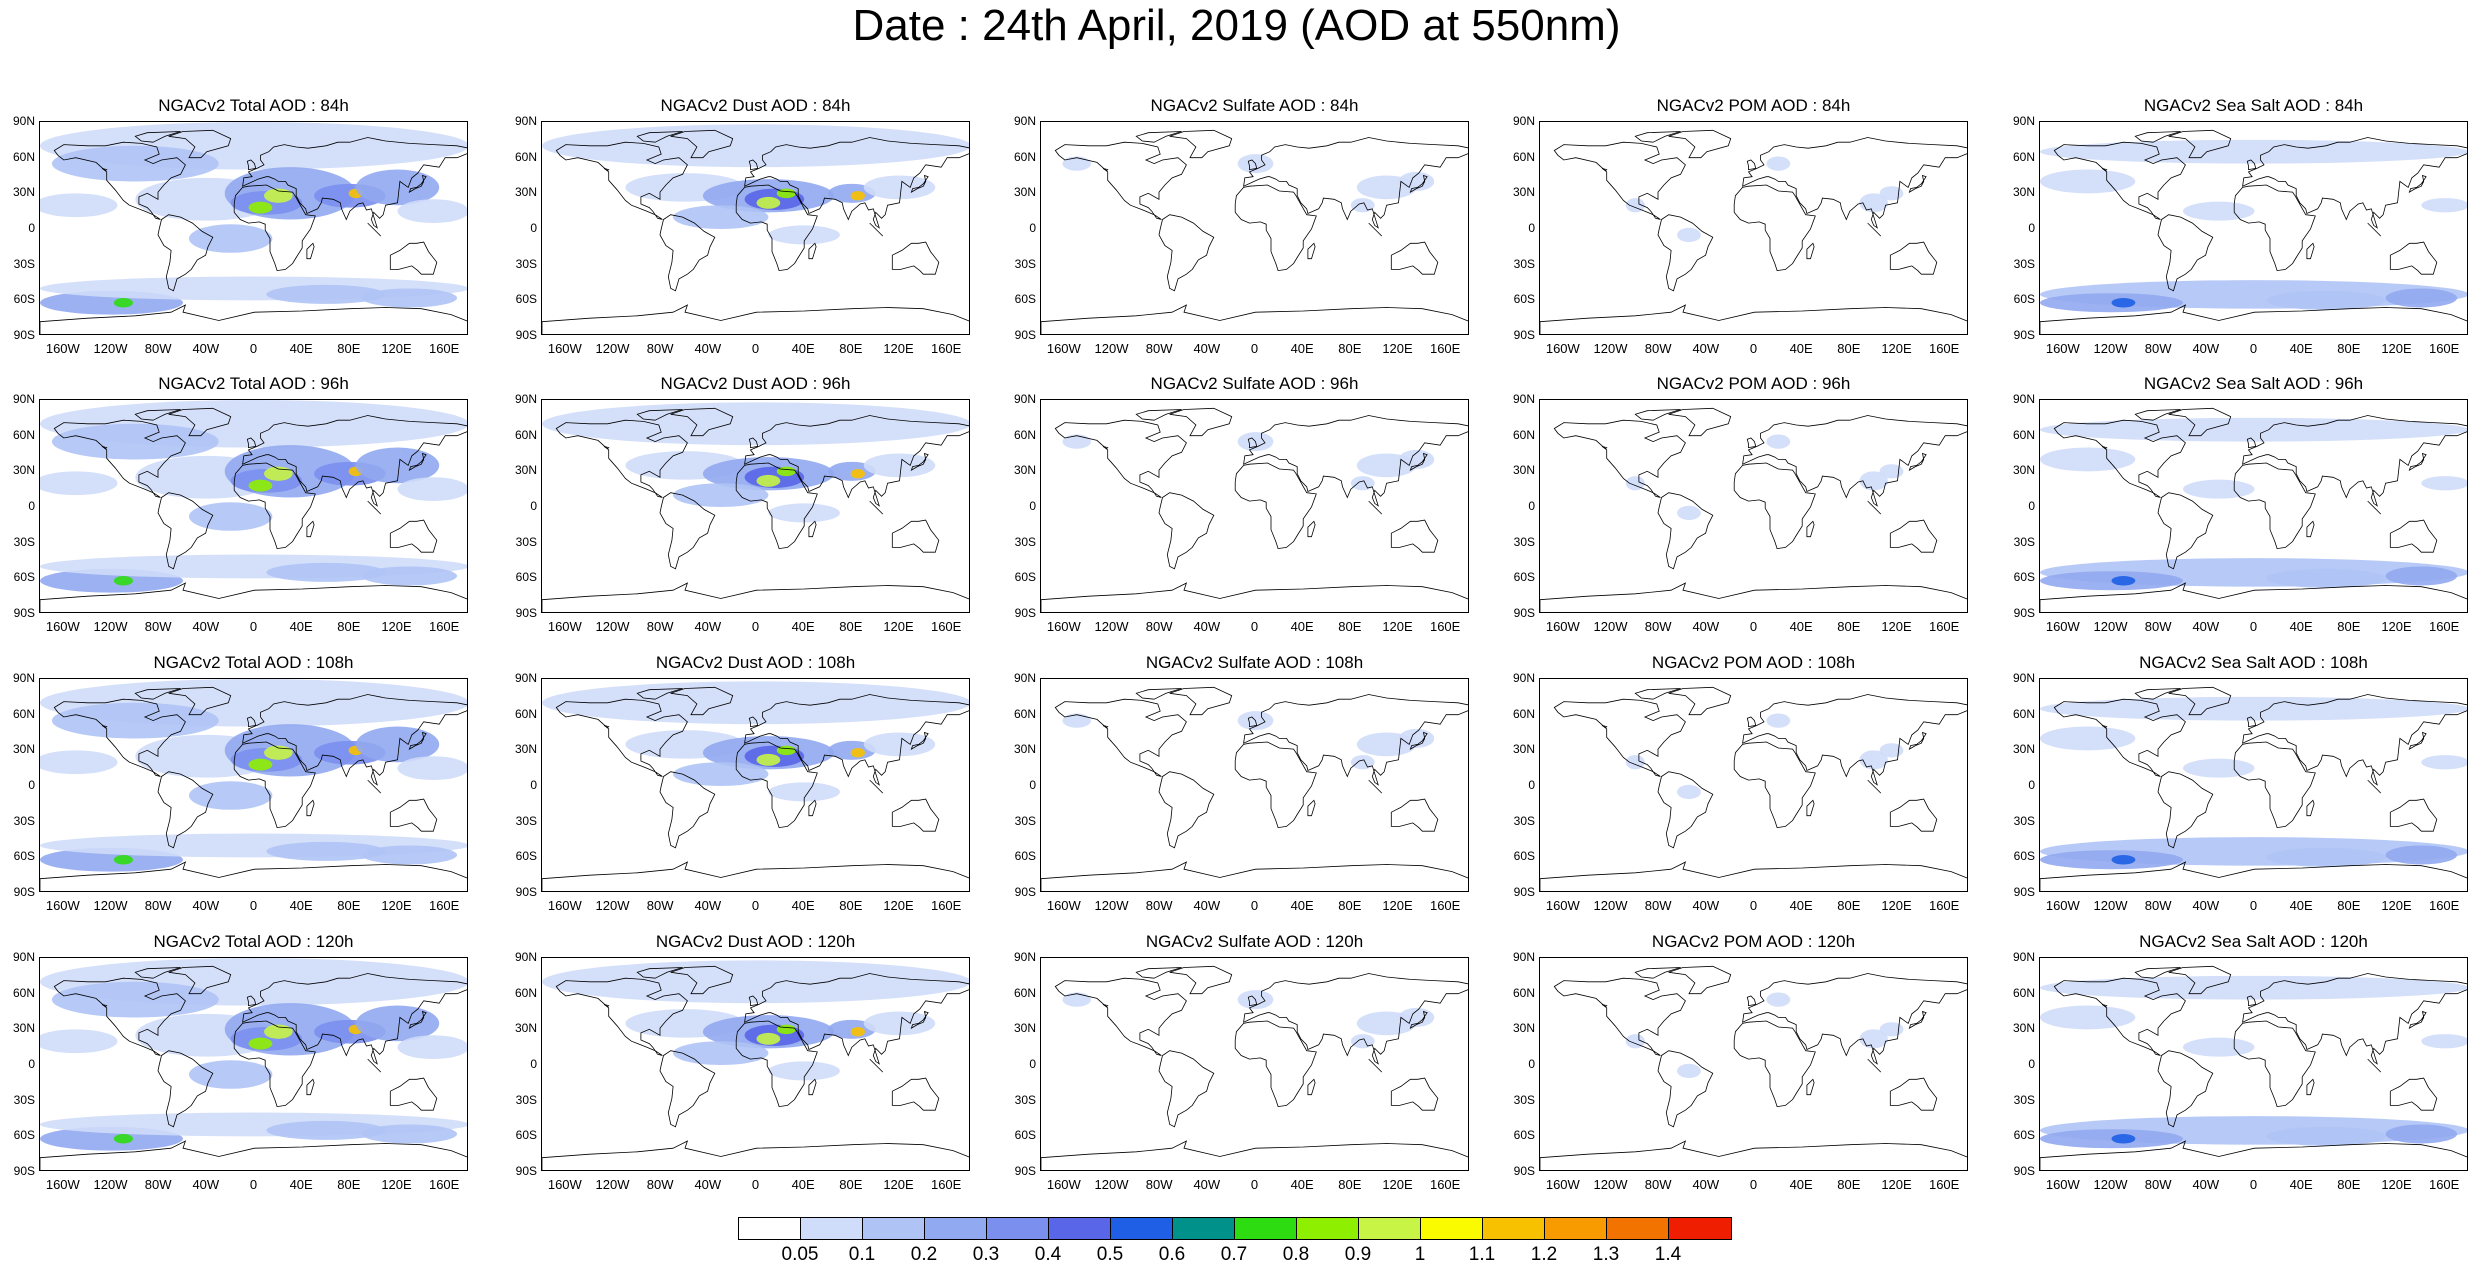 This screenshot has height=1265, width=2473. What do you see at coordinates (1234, 1254) in the screenshot?
I see `colorbar-tick-label: 0.7` at bounding box center [1234, 1254].